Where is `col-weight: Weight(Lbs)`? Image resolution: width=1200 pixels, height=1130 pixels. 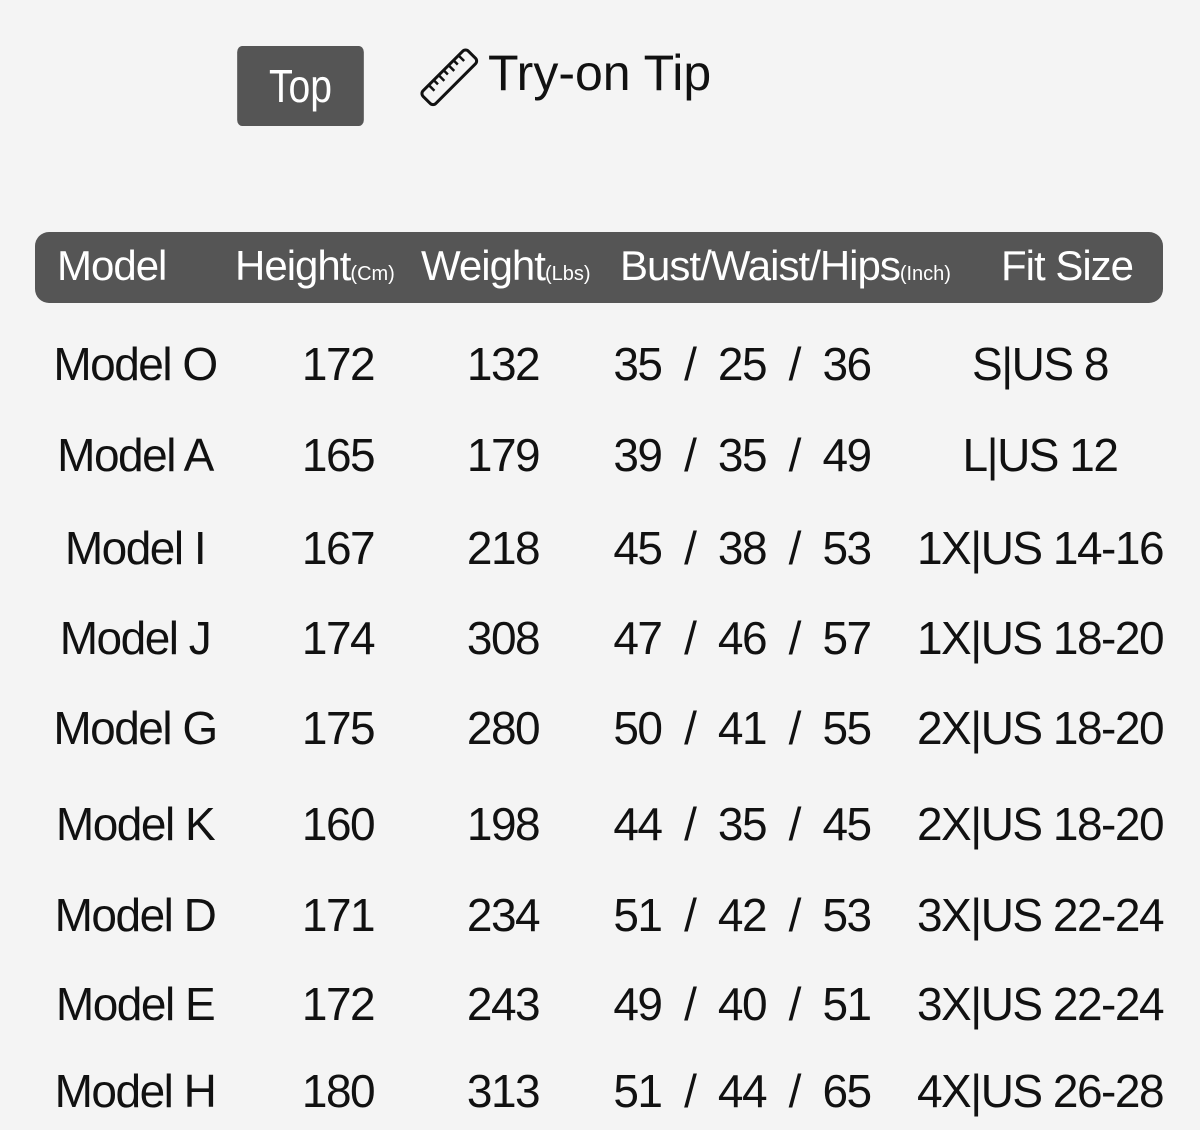
col-weight: Weight(Lbs) is located at coordinates (506, 266).